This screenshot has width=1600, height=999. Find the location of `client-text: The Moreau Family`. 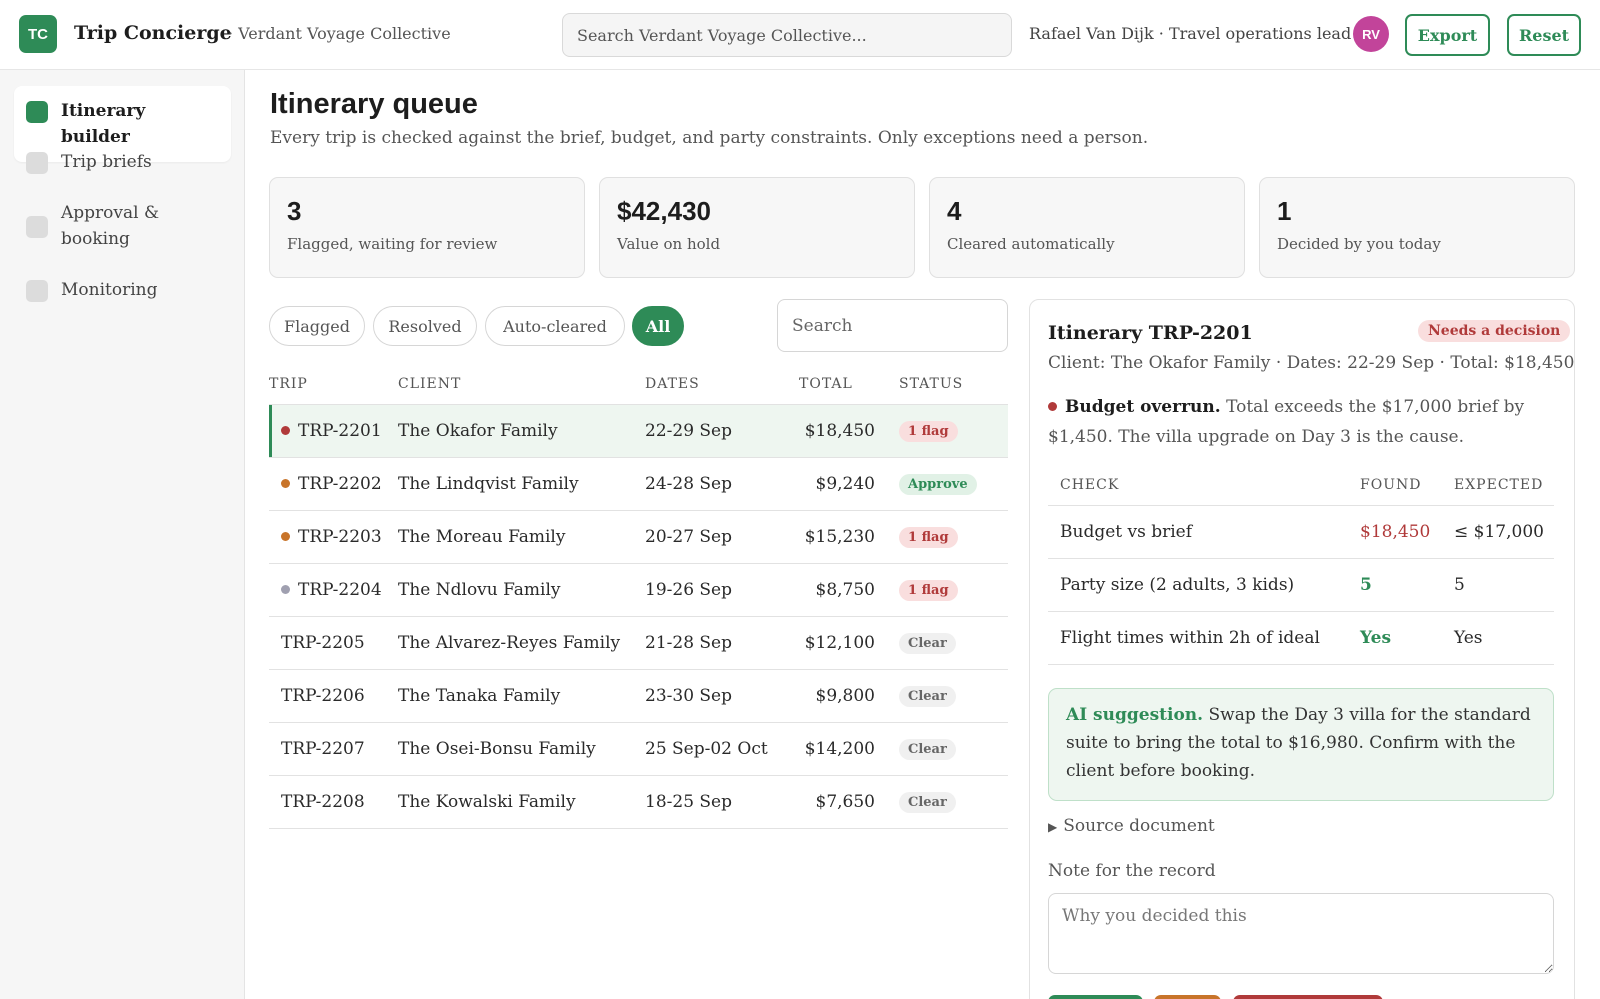

client-text: The Moreau Family is located at coordinates (482, 537).